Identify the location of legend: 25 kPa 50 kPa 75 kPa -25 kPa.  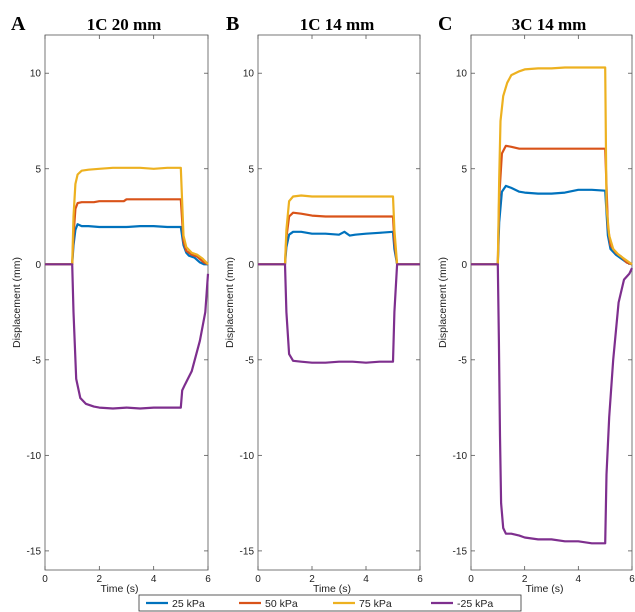
(330, 603).